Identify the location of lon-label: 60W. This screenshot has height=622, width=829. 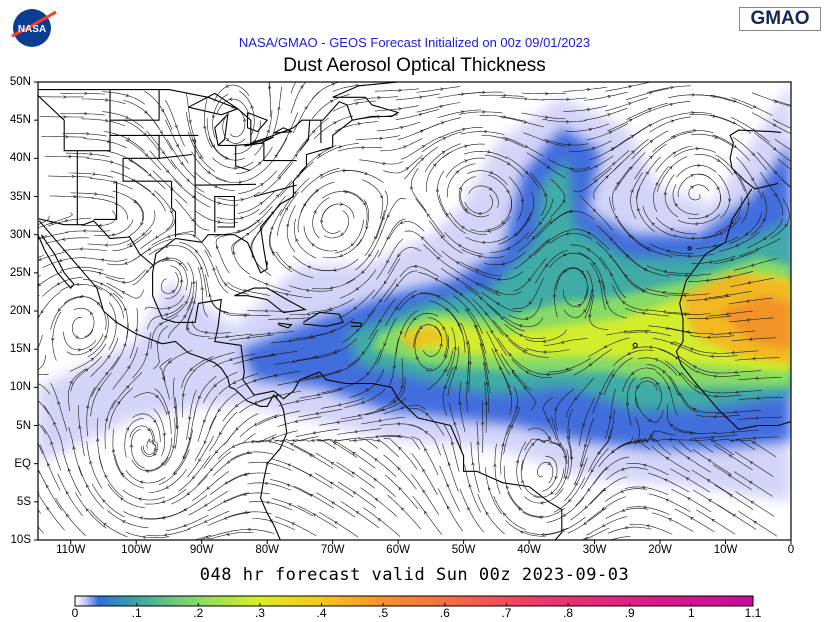
(398, 550).